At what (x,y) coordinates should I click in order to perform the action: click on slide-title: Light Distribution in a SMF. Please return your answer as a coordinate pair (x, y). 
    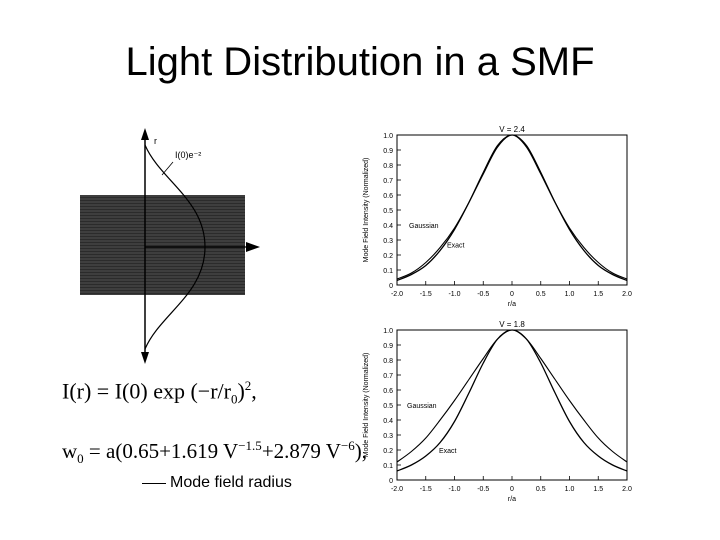
    Looking at the image, I should click on (360, 62).